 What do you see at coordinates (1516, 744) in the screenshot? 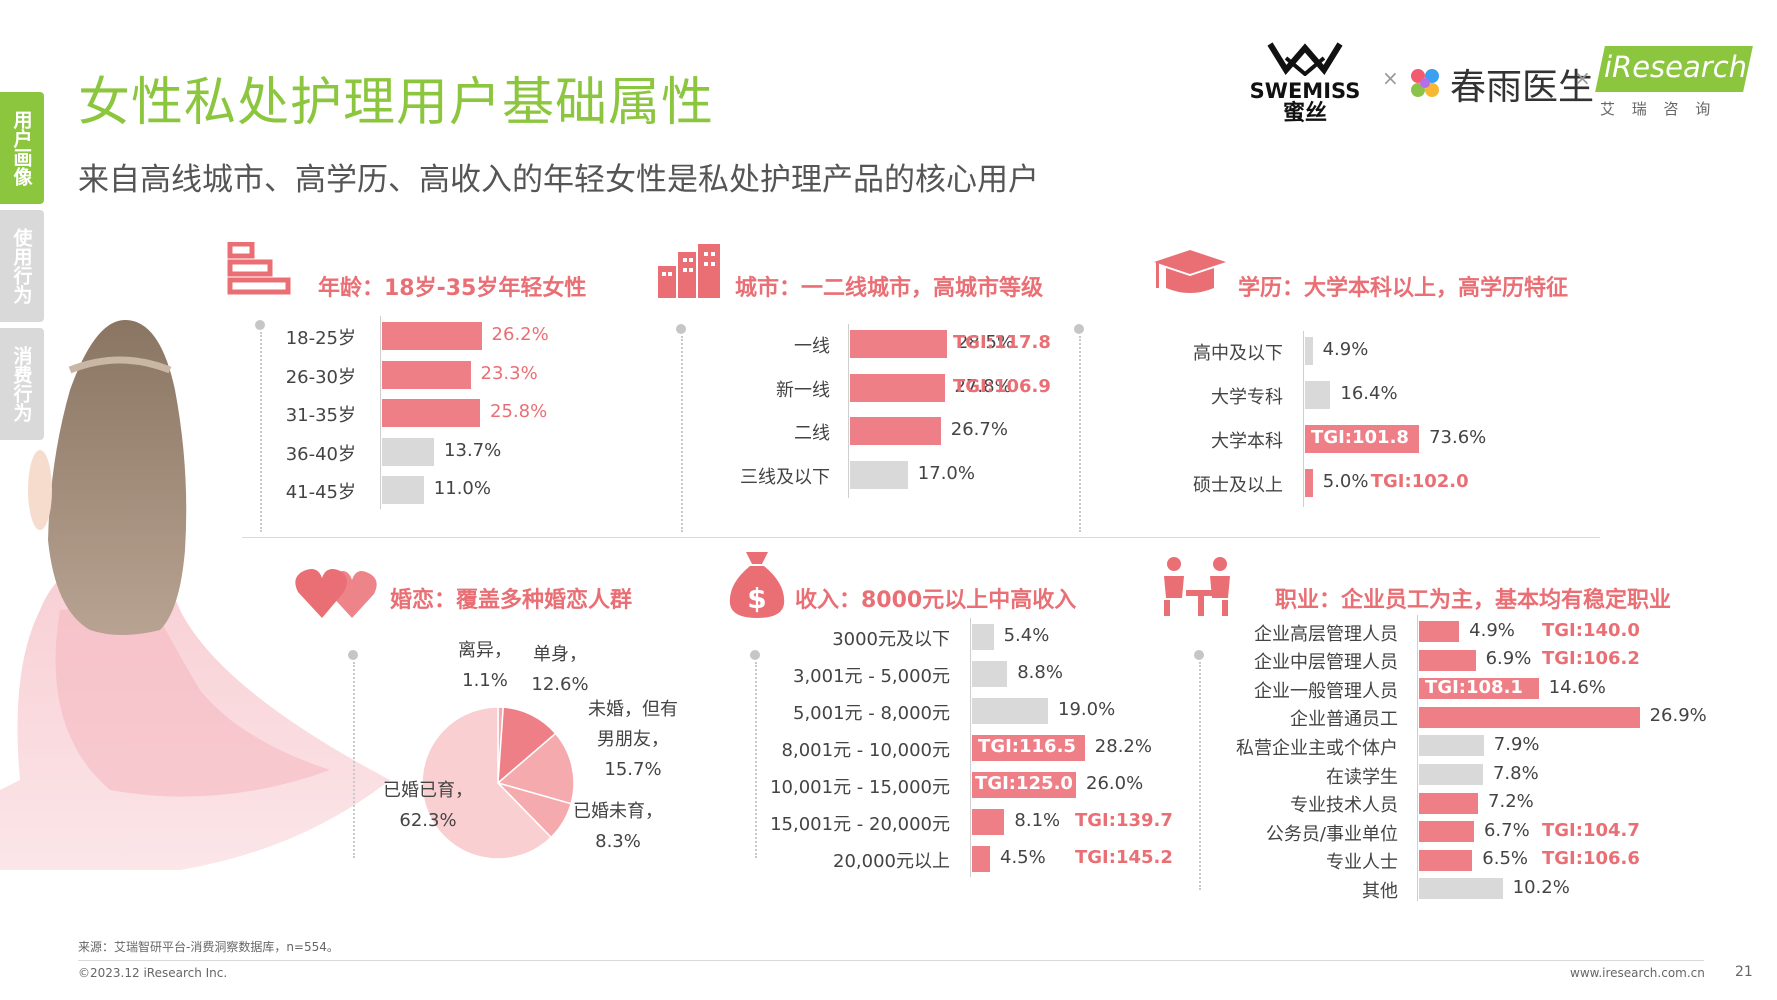
I see `occ-value-label: 7.9%` at bounding box center [1516, 744].